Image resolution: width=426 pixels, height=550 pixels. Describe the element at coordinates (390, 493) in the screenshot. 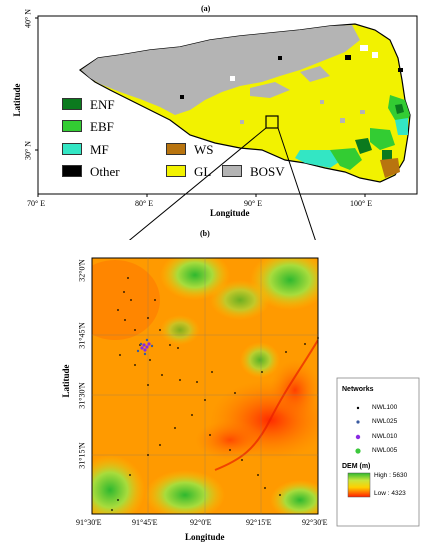

I see `dem-low-label: Low : 4323` at that location.